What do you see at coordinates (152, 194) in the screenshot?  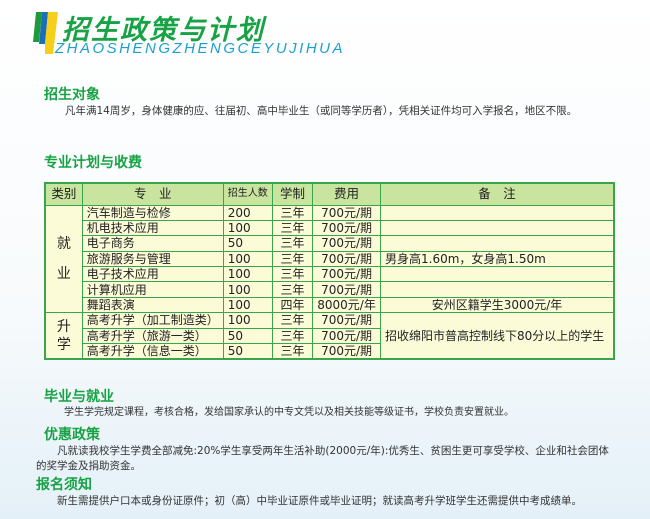 I see `col-header: 专 业` at bounding box center [152, 194].